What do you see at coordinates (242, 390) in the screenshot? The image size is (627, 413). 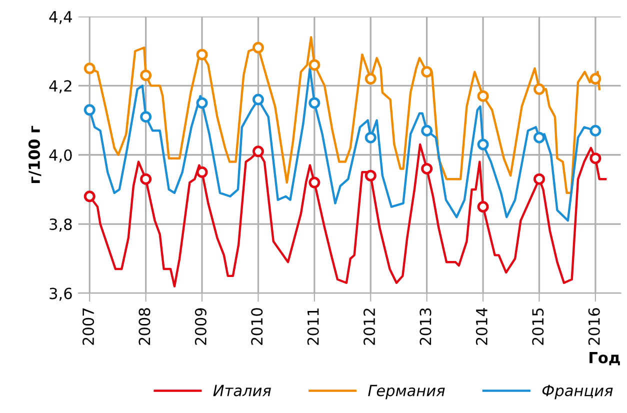 I see `legend-label: Италия` at bounding box center [242, 390].